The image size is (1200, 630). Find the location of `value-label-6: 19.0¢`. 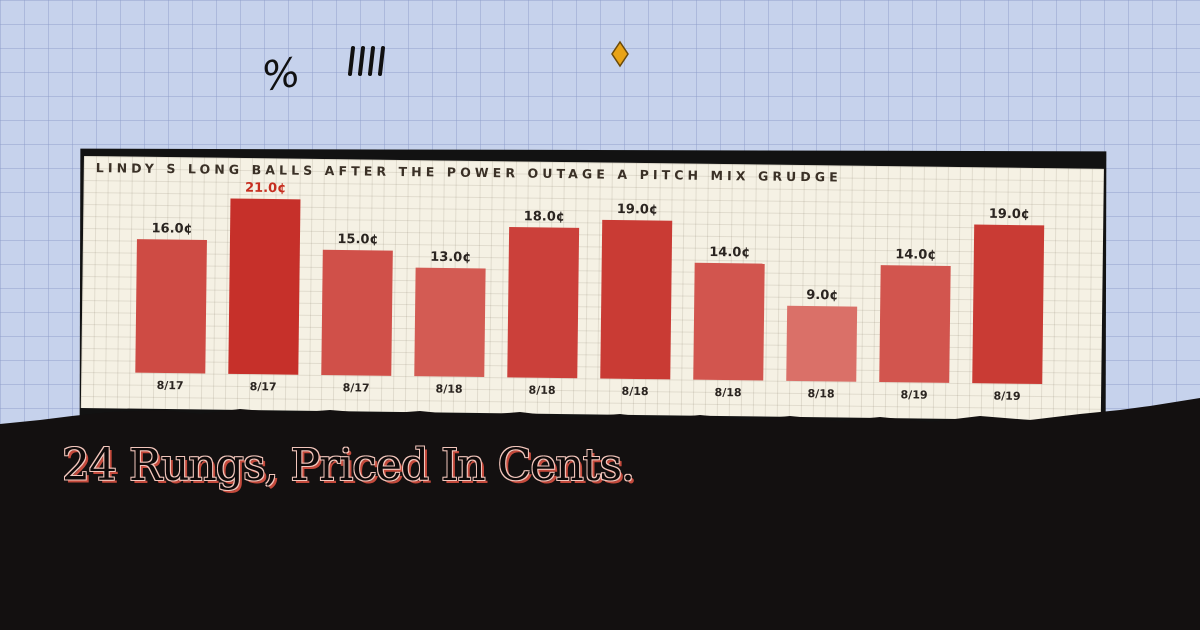

value-label-6: 19.0¢ is located at coordinates (637, 210).